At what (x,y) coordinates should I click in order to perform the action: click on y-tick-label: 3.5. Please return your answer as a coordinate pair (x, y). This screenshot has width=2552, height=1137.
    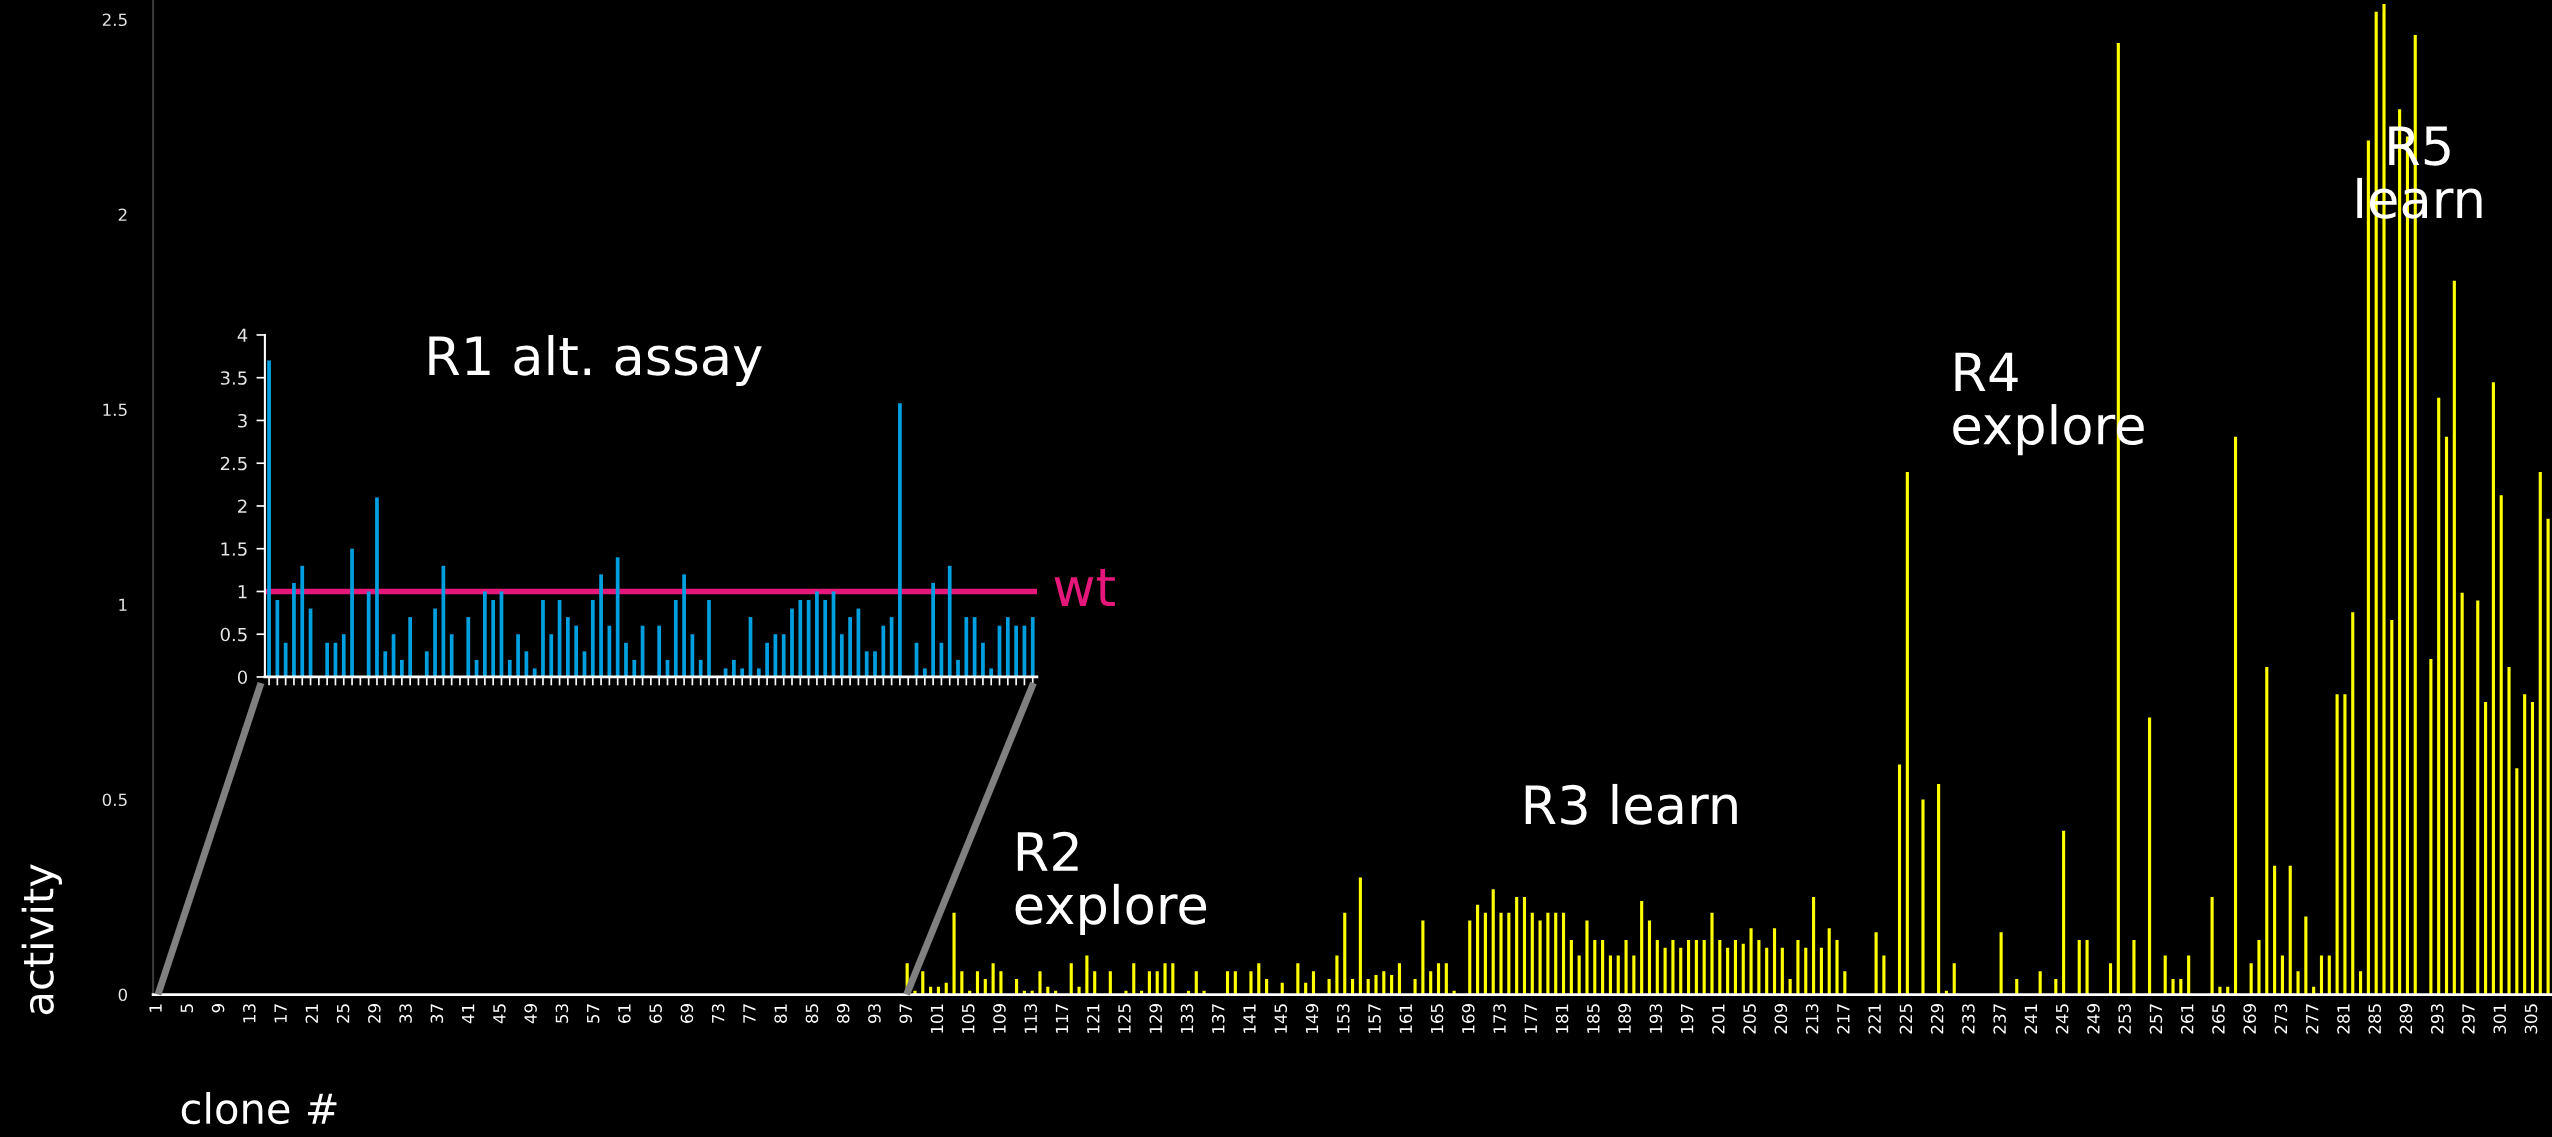
    Looking at the image, I should click on (233, 378).